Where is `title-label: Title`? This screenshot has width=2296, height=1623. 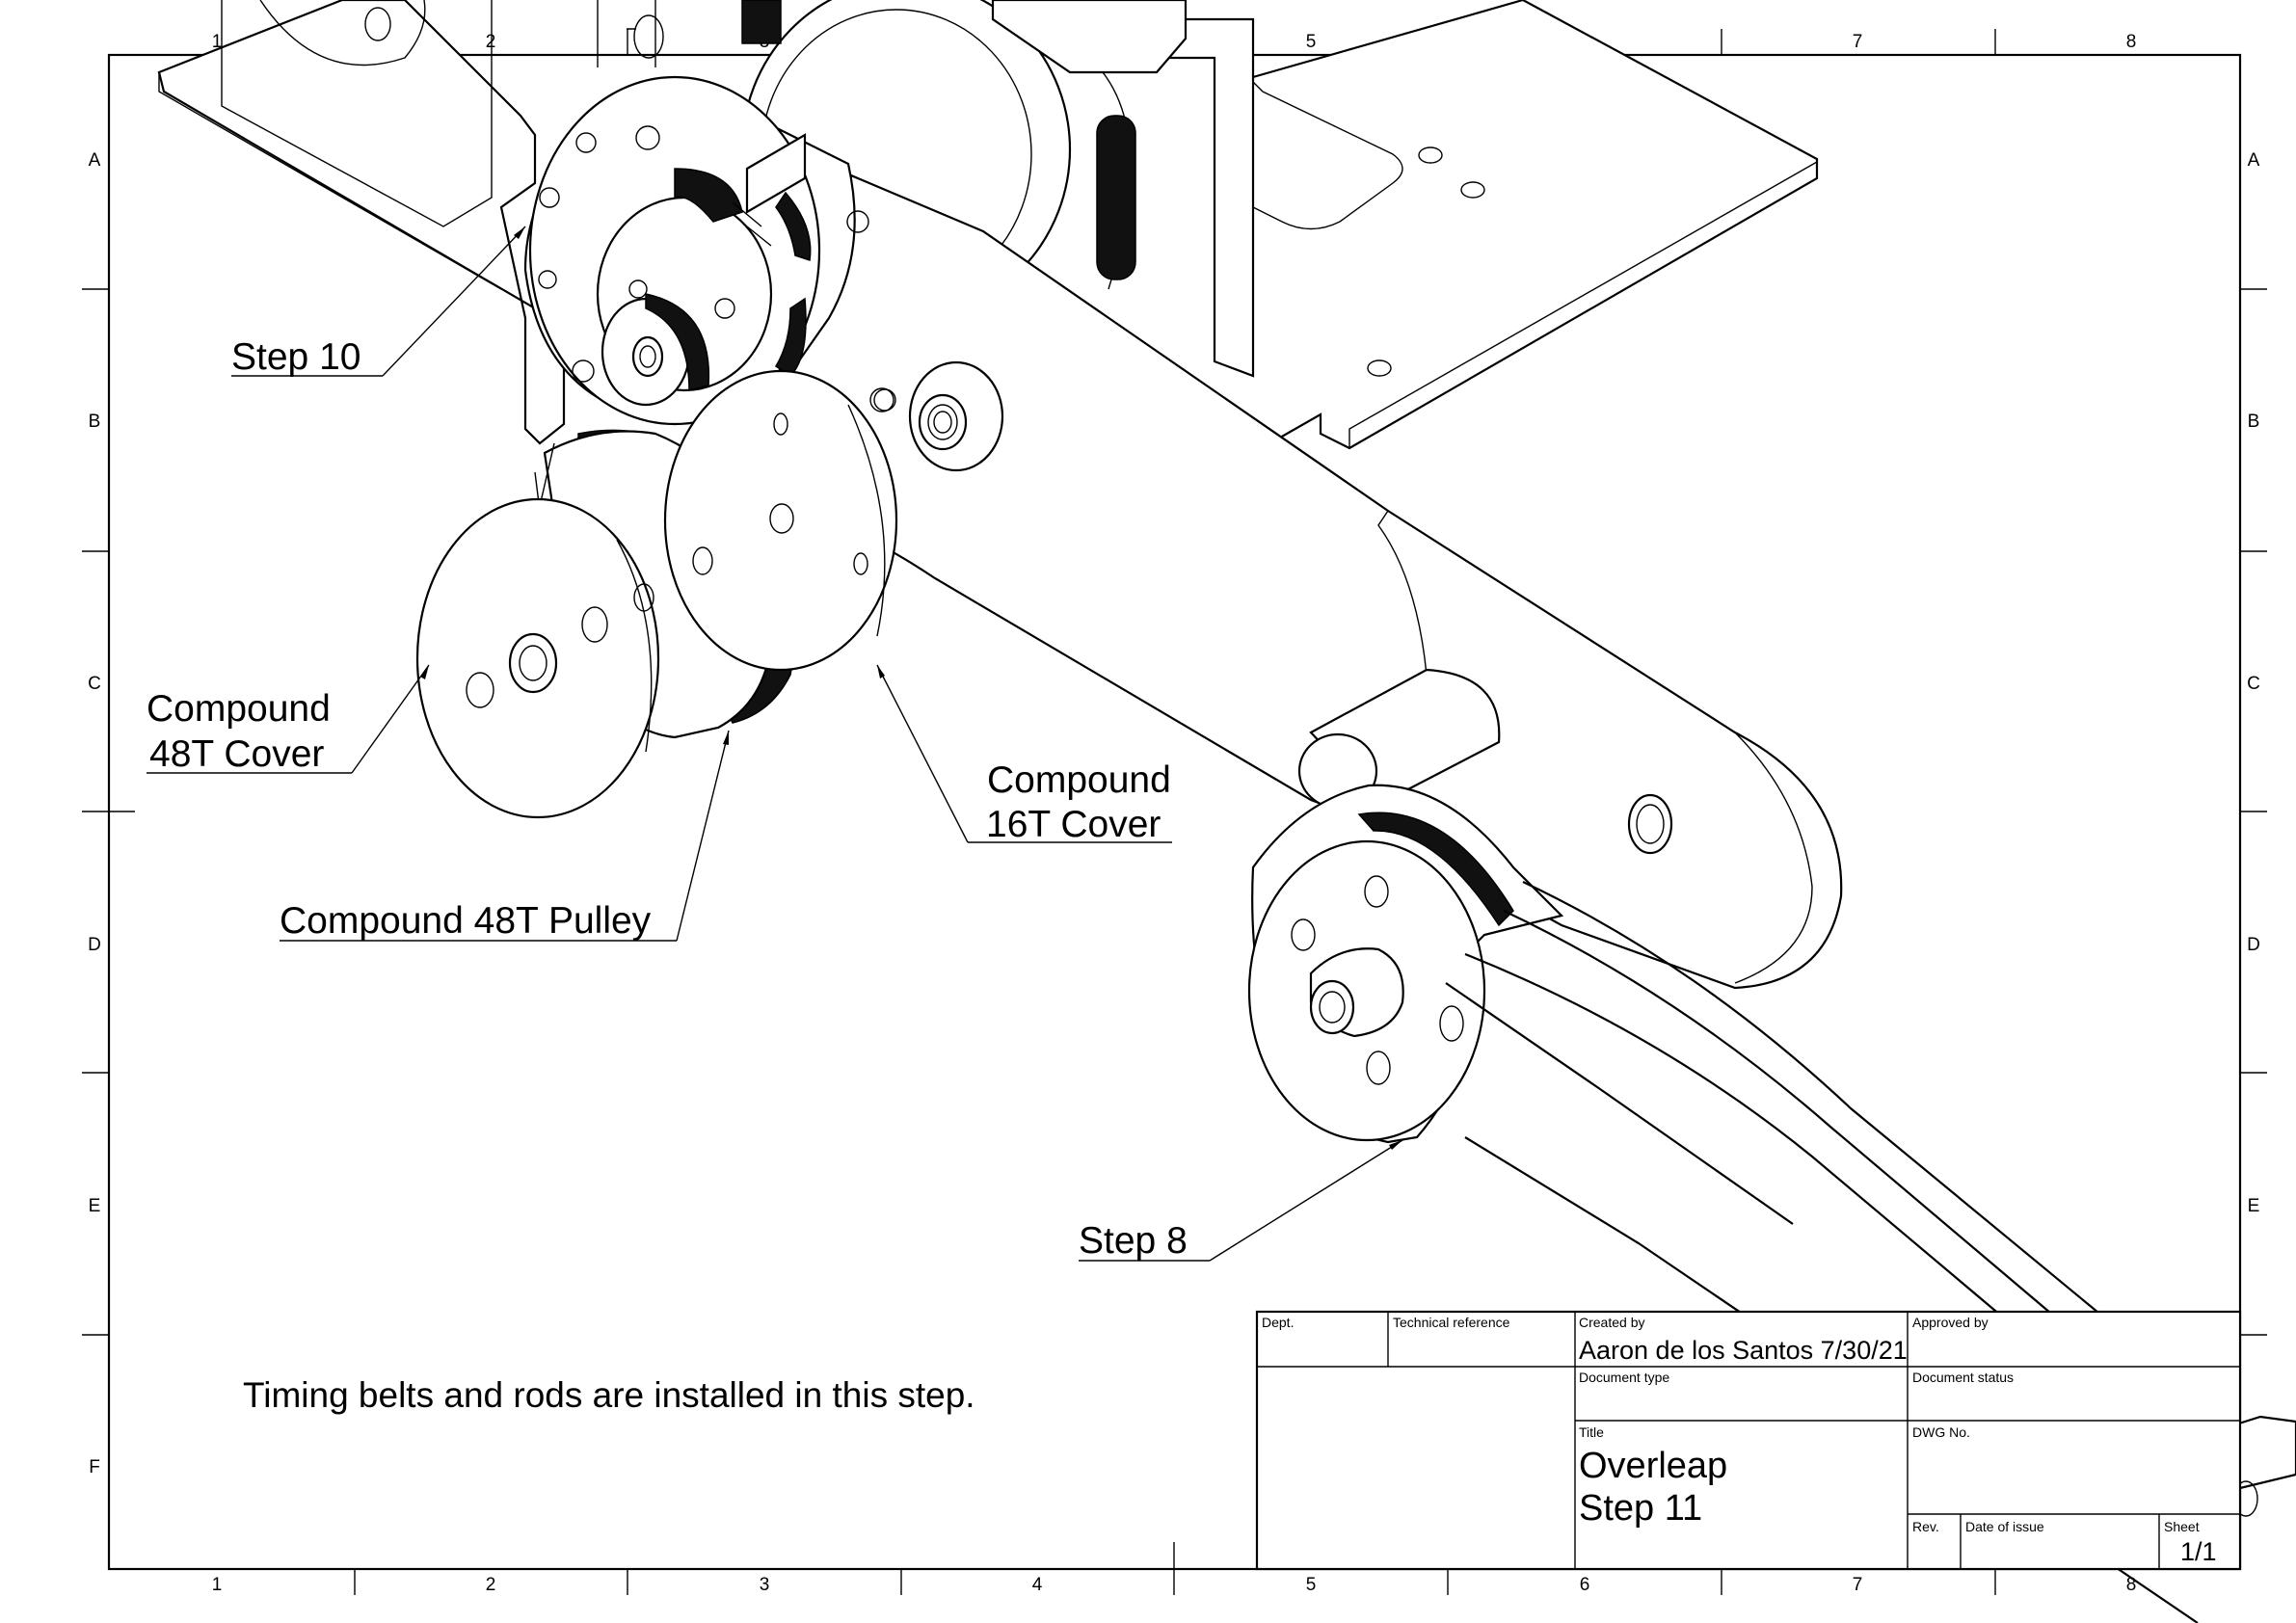
title-label: Title is located at coordinates (1591, 1432).